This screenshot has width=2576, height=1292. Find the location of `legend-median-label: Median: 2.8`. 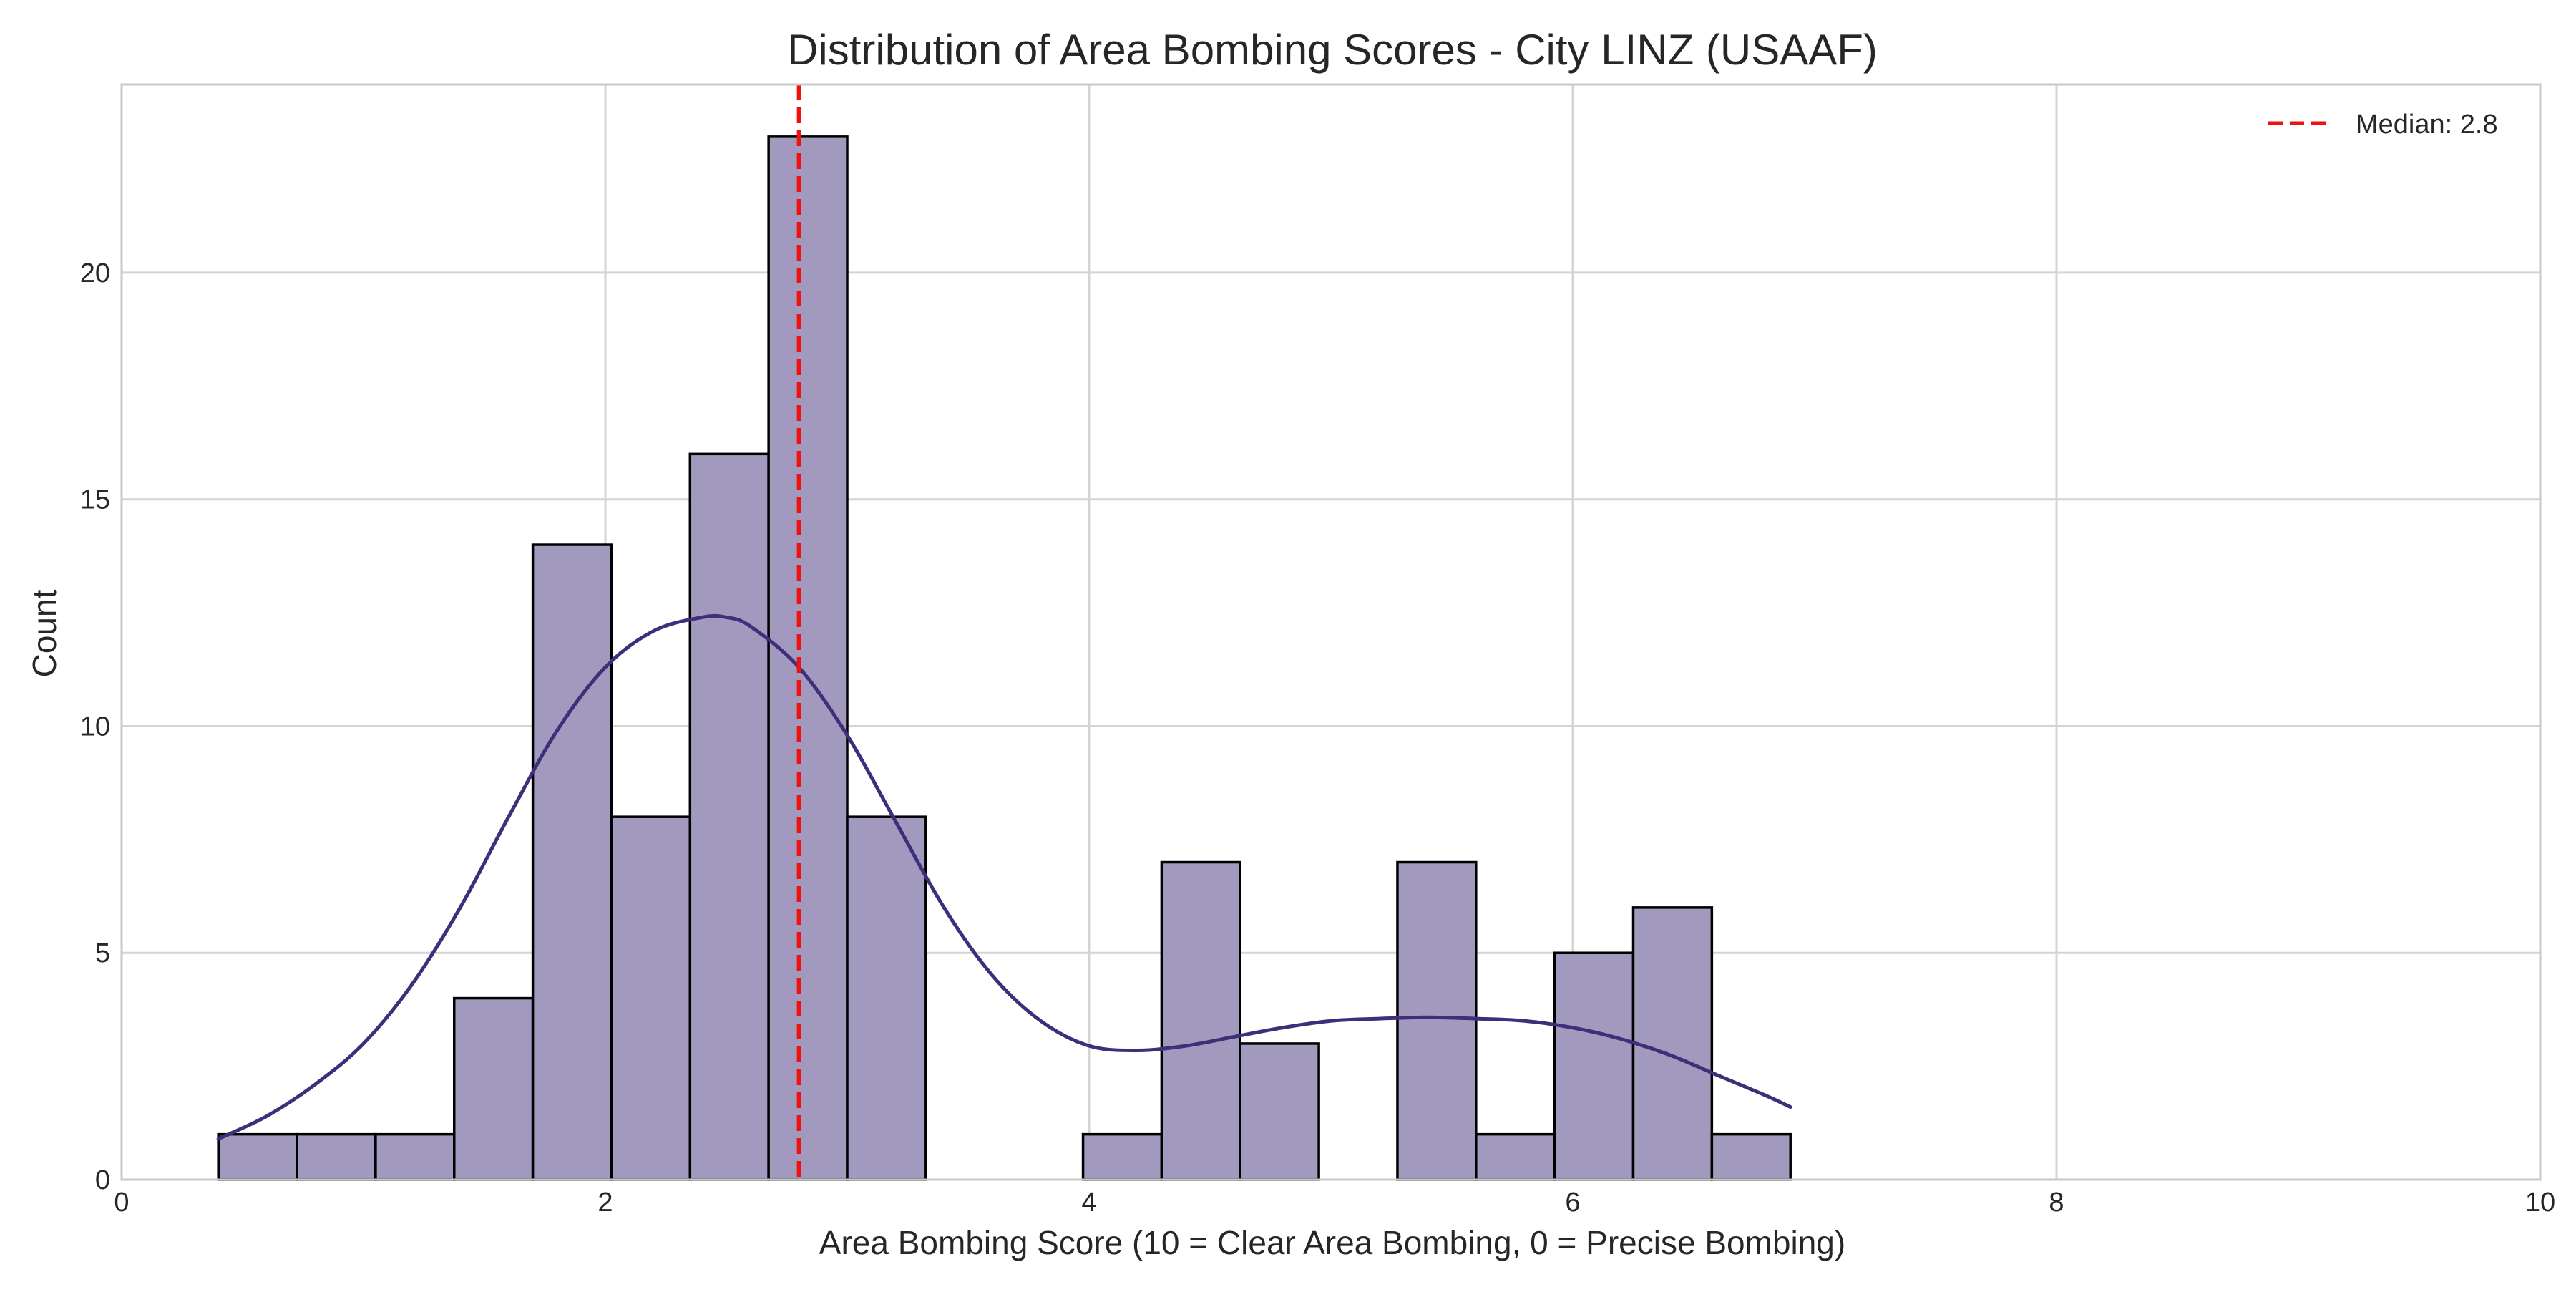

legend-median-label: Median: 2.8 is located at coordinates (2427, 125).